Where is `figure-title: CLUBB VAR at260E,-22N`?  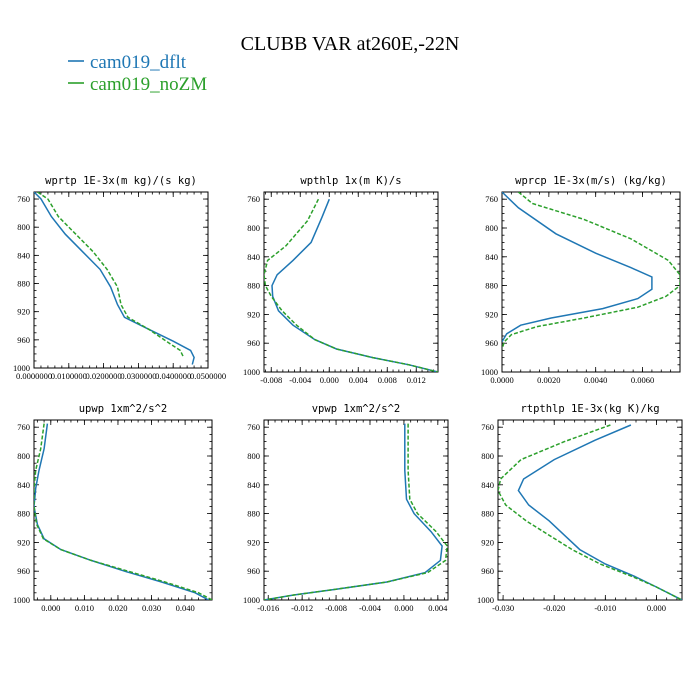 figure-title: CLUBB VAR at260E,-22N is located at coordinates (350, 44).